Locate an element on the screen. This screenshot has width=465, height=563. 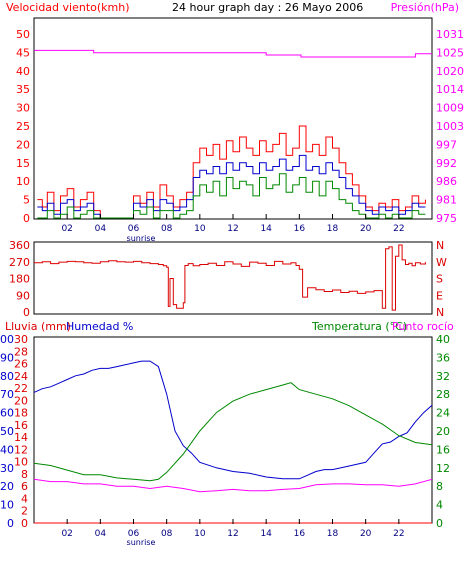
compass-tick-label: S is located at coordinates (439, 279).